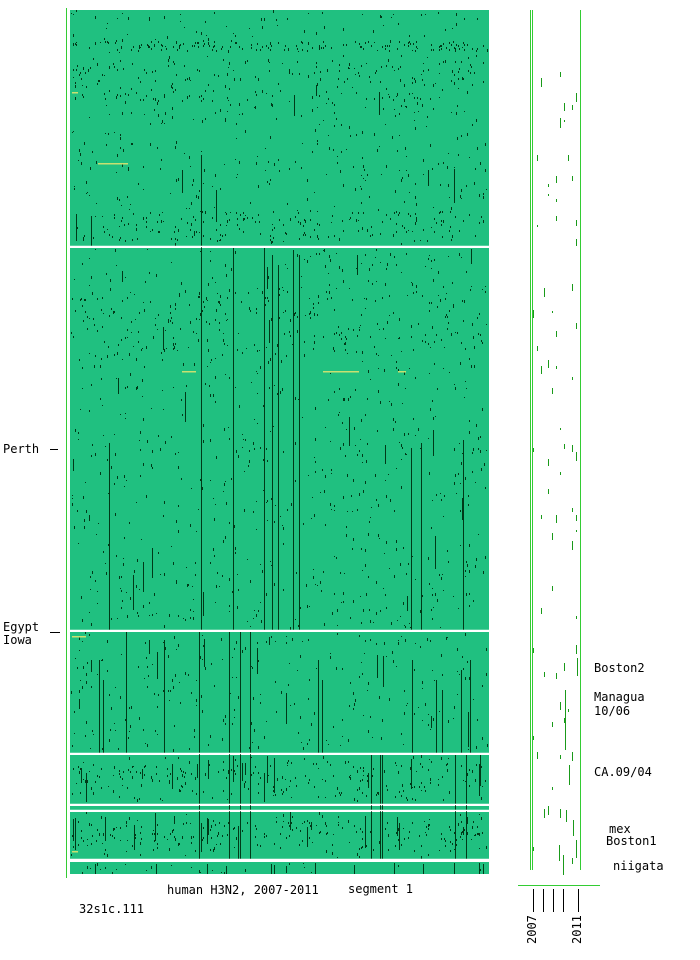 The width and height of the screenshot is (700, 960). What do you see at coordinates (113, 164) in the screenshot?
I see `highlight-mark` at bounding box center [113, 164].